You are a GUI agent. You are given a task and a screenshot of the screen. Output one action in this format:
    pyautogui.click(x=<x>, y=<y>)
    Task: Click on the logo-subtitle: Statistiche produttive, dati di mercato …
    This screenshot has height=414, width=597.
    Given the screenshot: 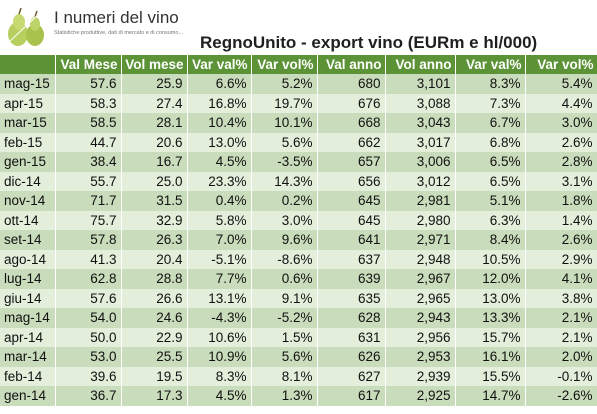 What is the action you would take?
    pyautogui.click(x=119, y=33)
    